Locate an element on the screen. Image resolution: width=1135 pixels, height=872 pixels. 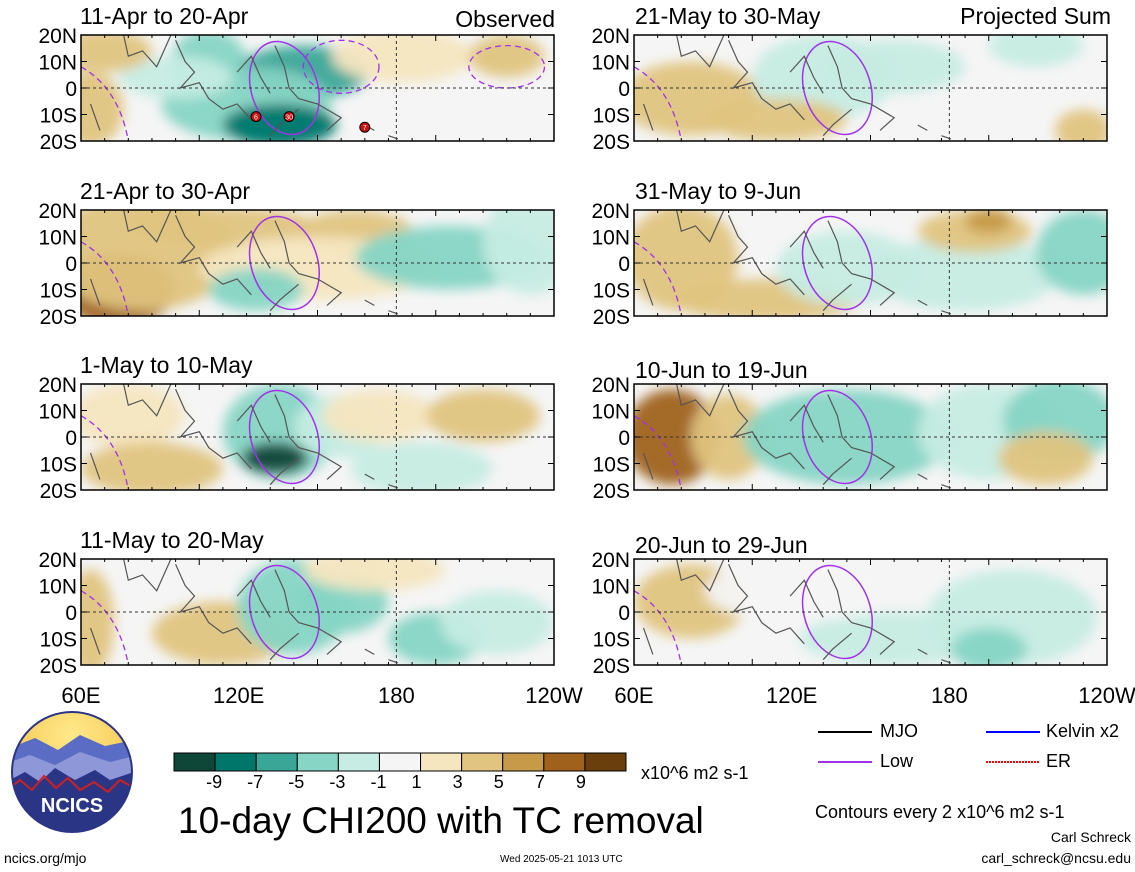
ncics-logo: NCICS is located at coordinates (72, 772).